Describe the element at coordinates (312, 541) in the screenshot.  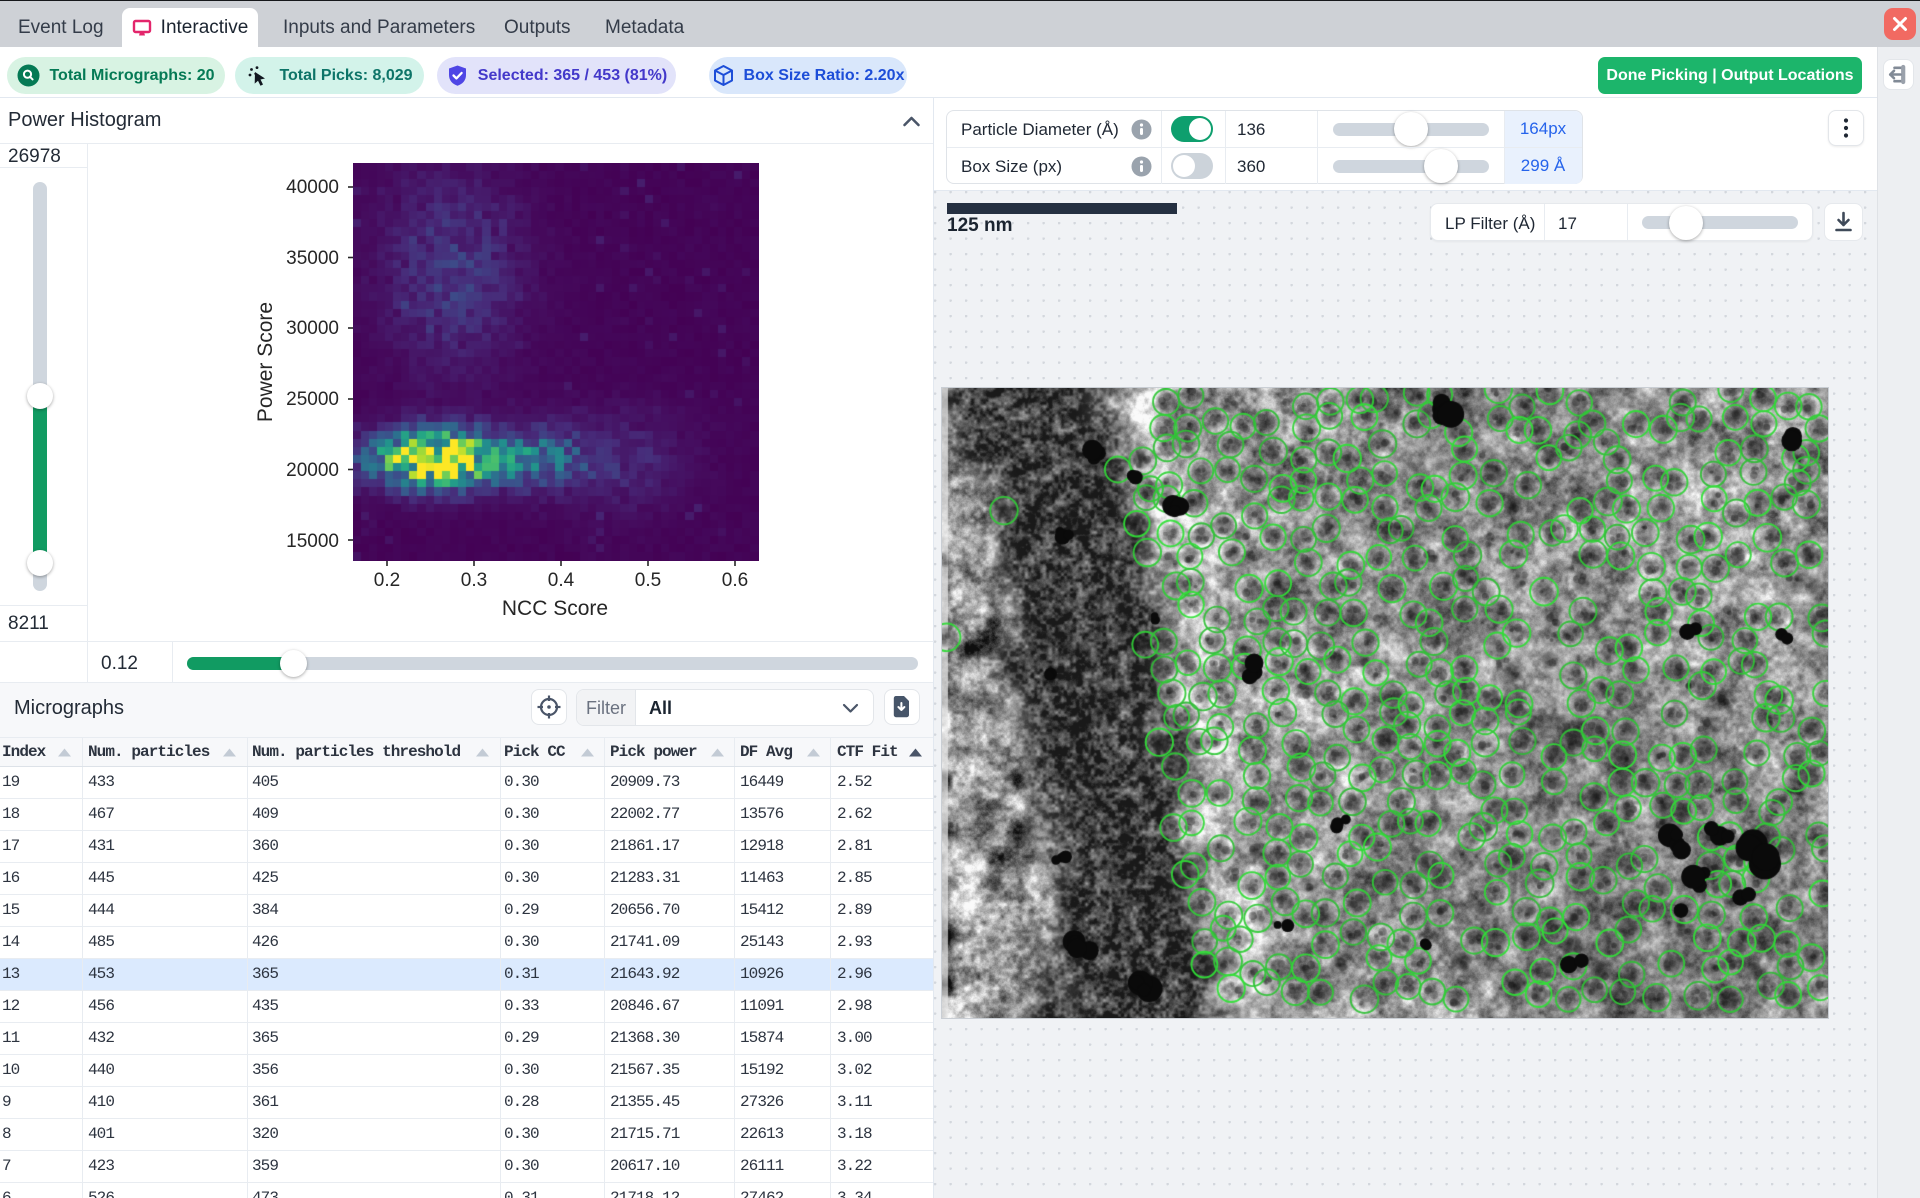
I see `svg-text: 15000` at that location.